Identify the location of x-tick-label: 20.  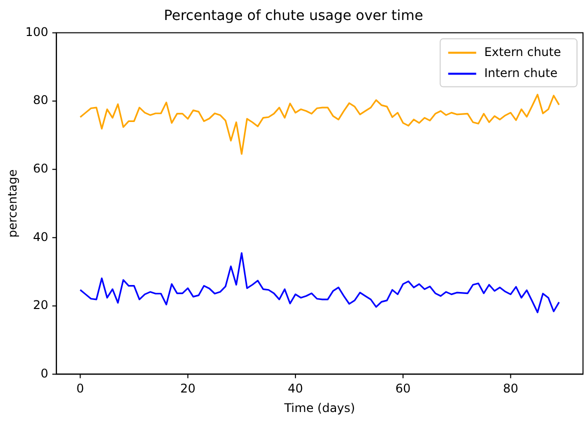
(188, 389).